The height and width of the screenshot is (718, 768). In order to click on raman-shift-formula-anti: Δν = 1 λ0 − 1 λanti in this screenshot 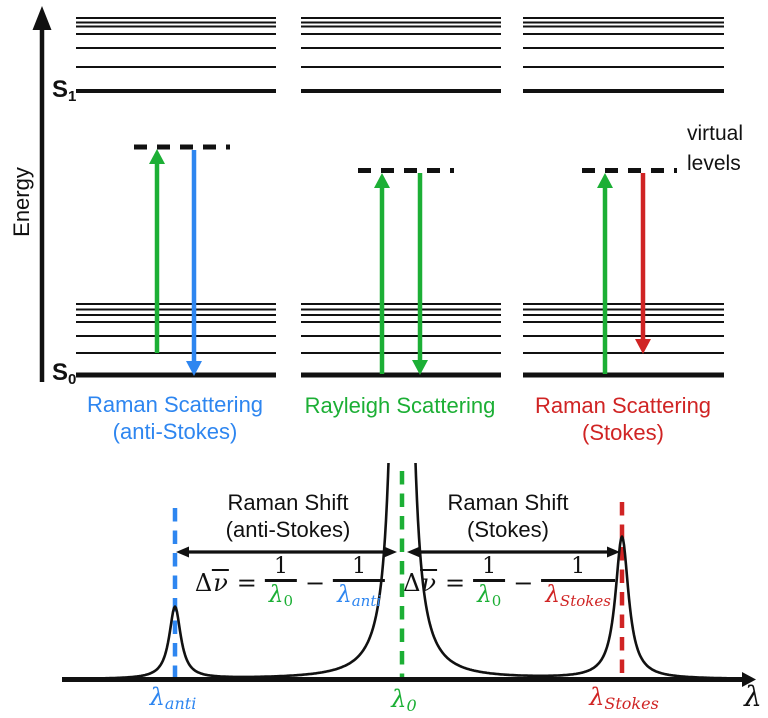, I will do `click(290, 582)`.